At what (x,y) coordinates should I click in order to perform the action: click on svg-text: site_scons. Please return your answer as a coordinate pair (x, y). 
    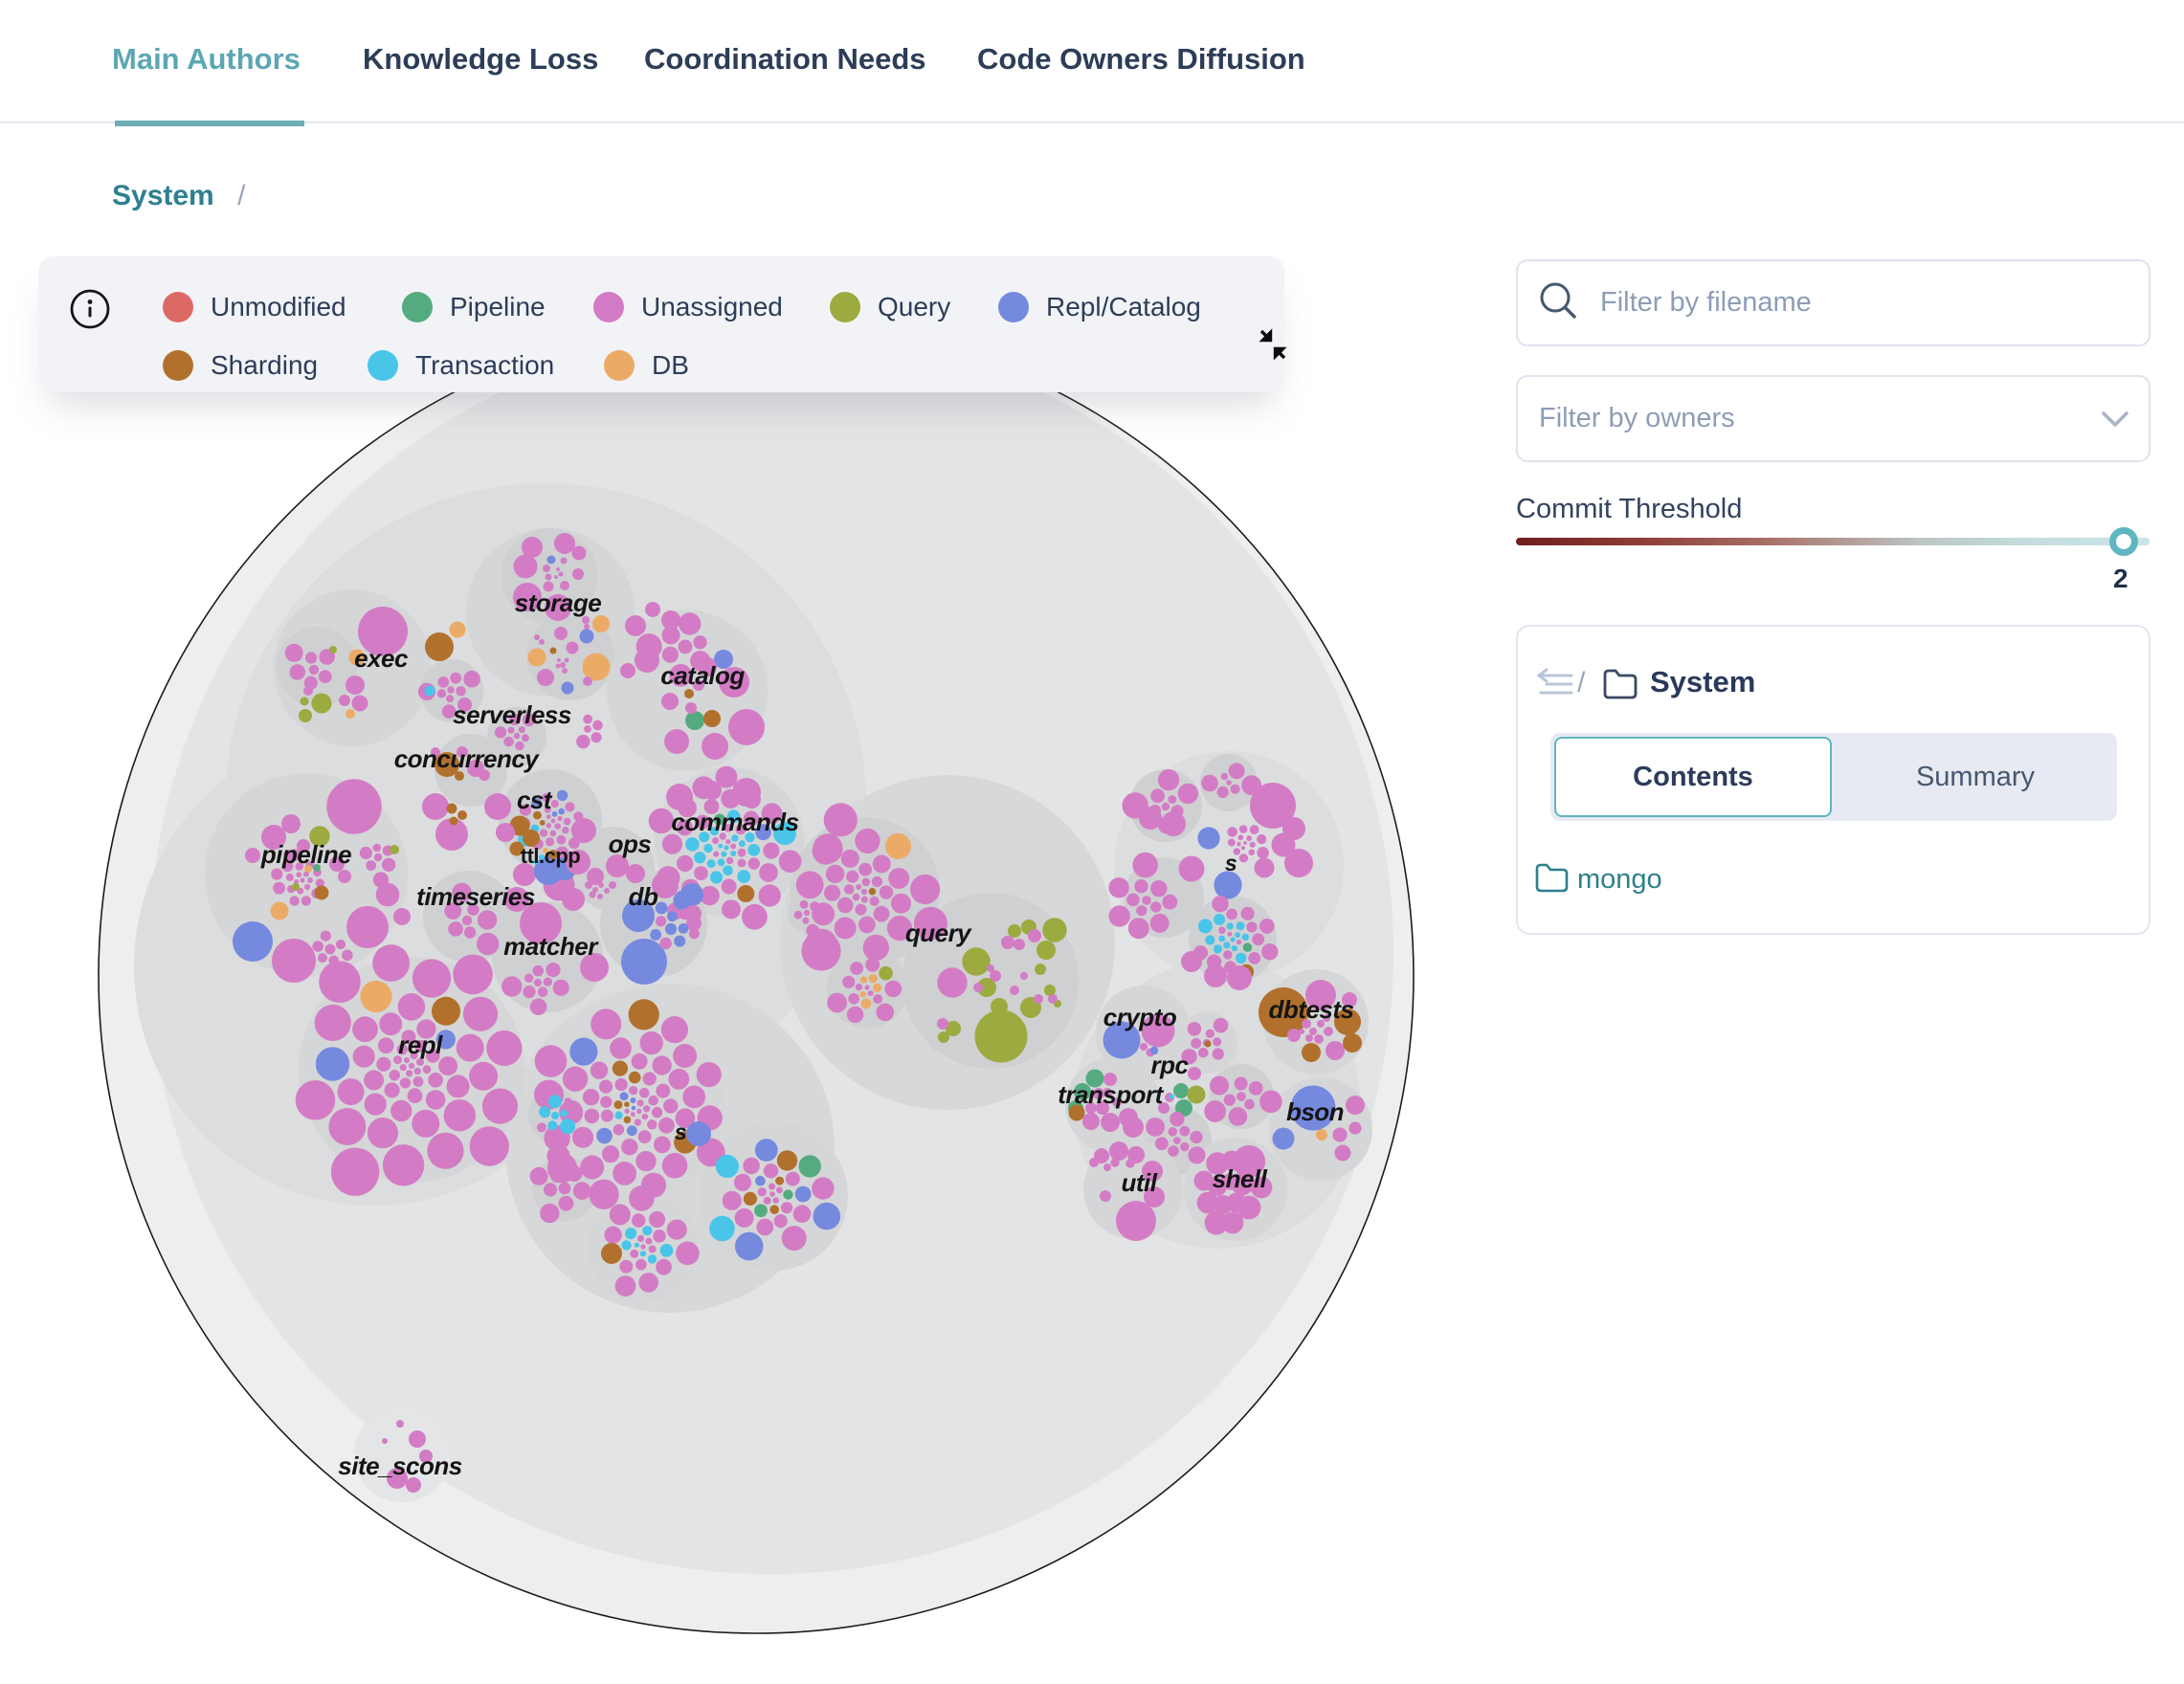
    Looking at the image, I should click on (400, 1465).